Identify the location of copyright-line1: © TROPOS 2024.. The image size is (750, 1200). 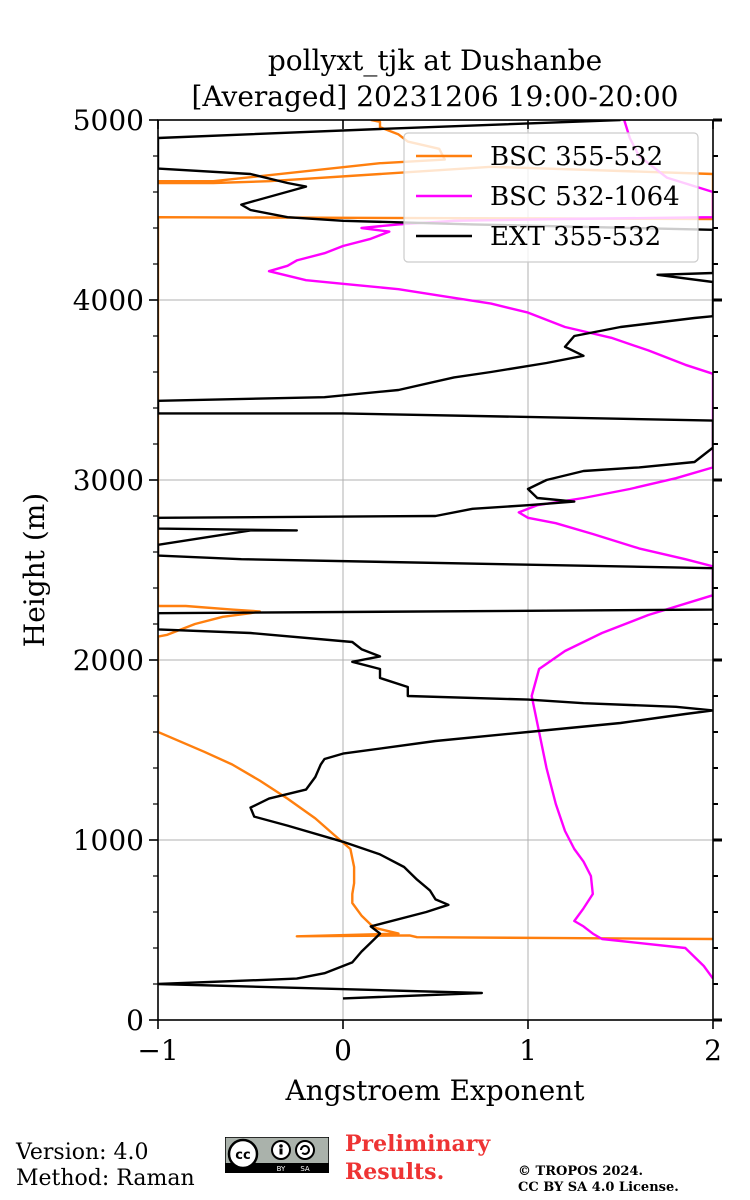
(581, 1171).